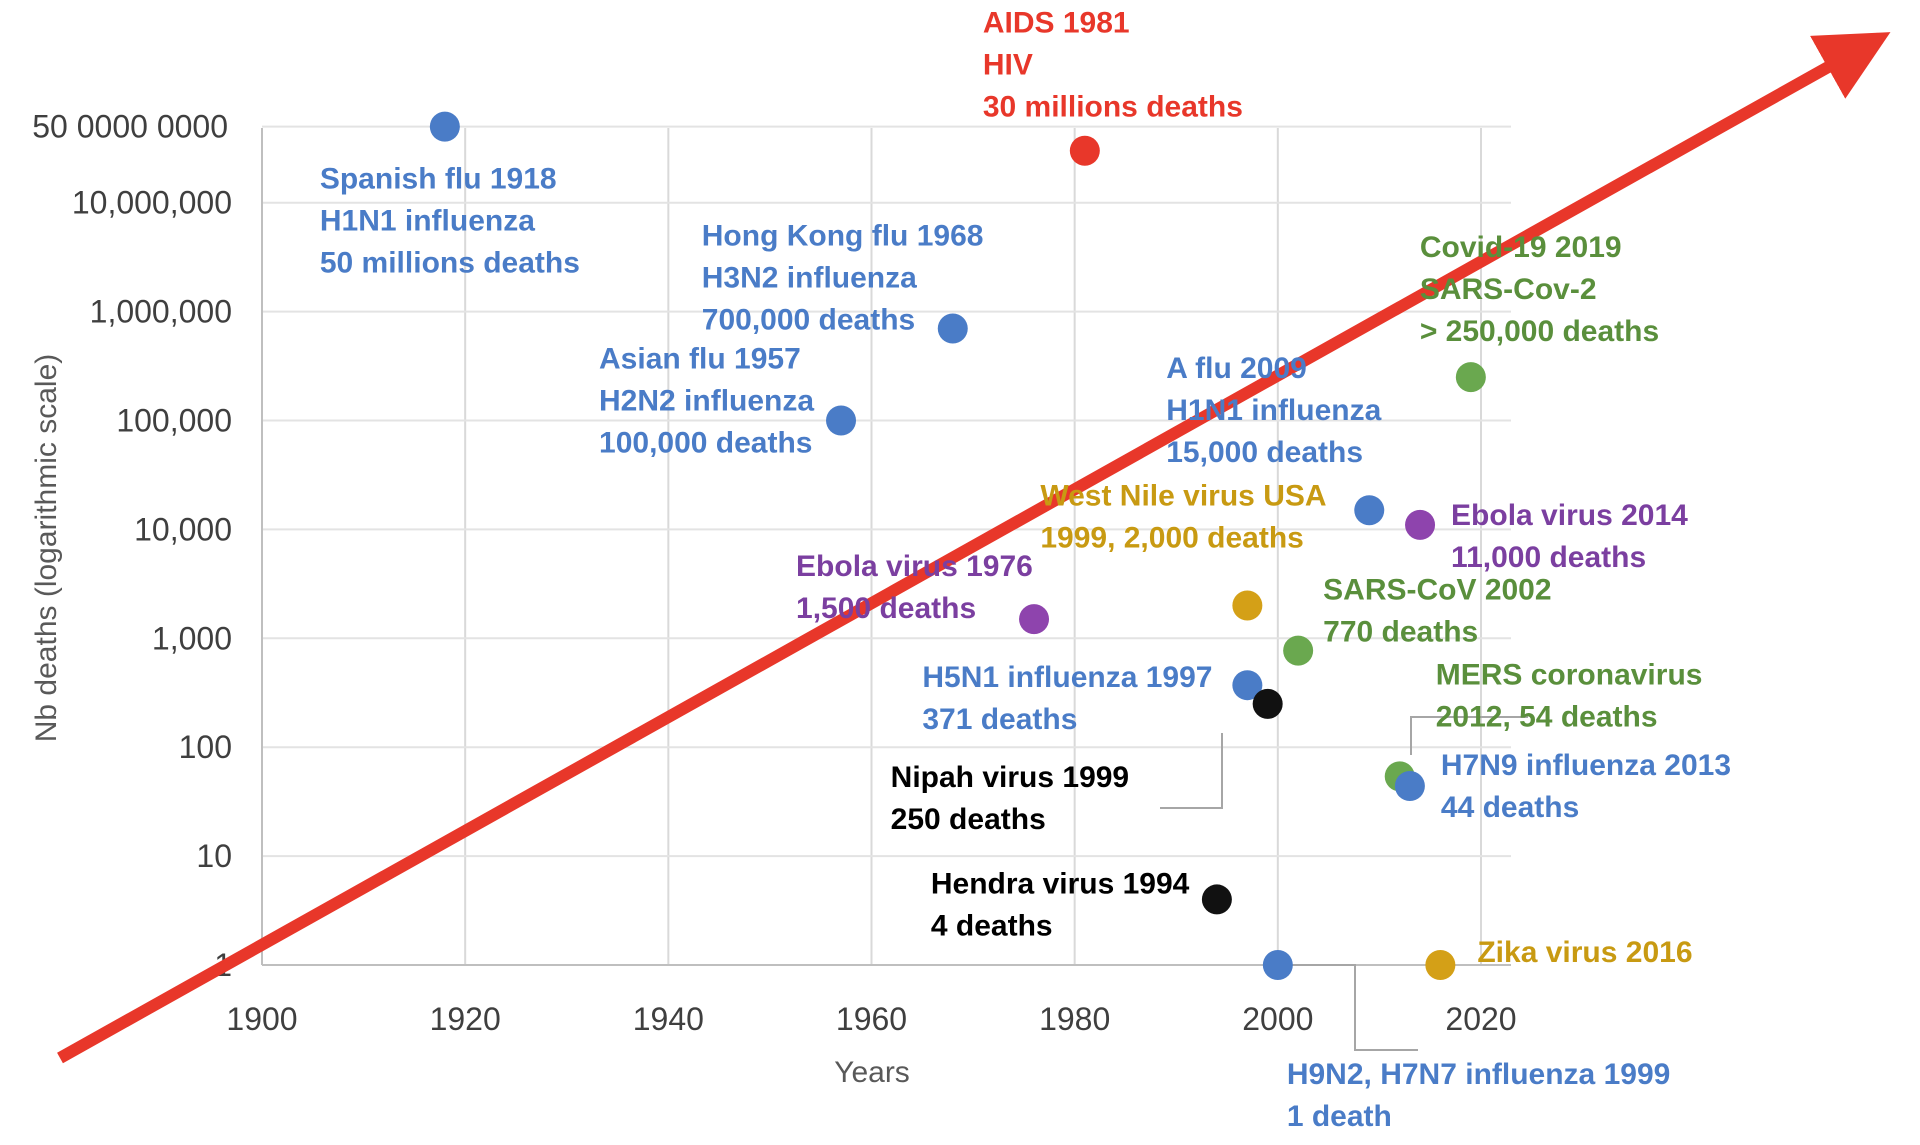  Describe the element at coordinates (1172, 538) in the screenshot. I see `point-label-line: 1999, 2,000 deaths` at that location.